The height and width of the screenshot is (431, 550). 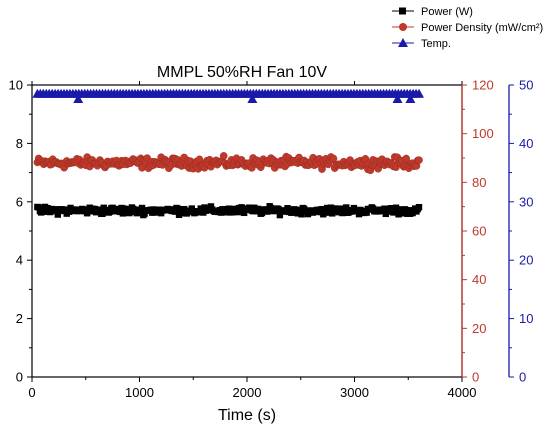 What do you see at coordinates (526, 260) in the screenshot?
I see `right2-tick-label: 20` at bounding box center [526, 260].